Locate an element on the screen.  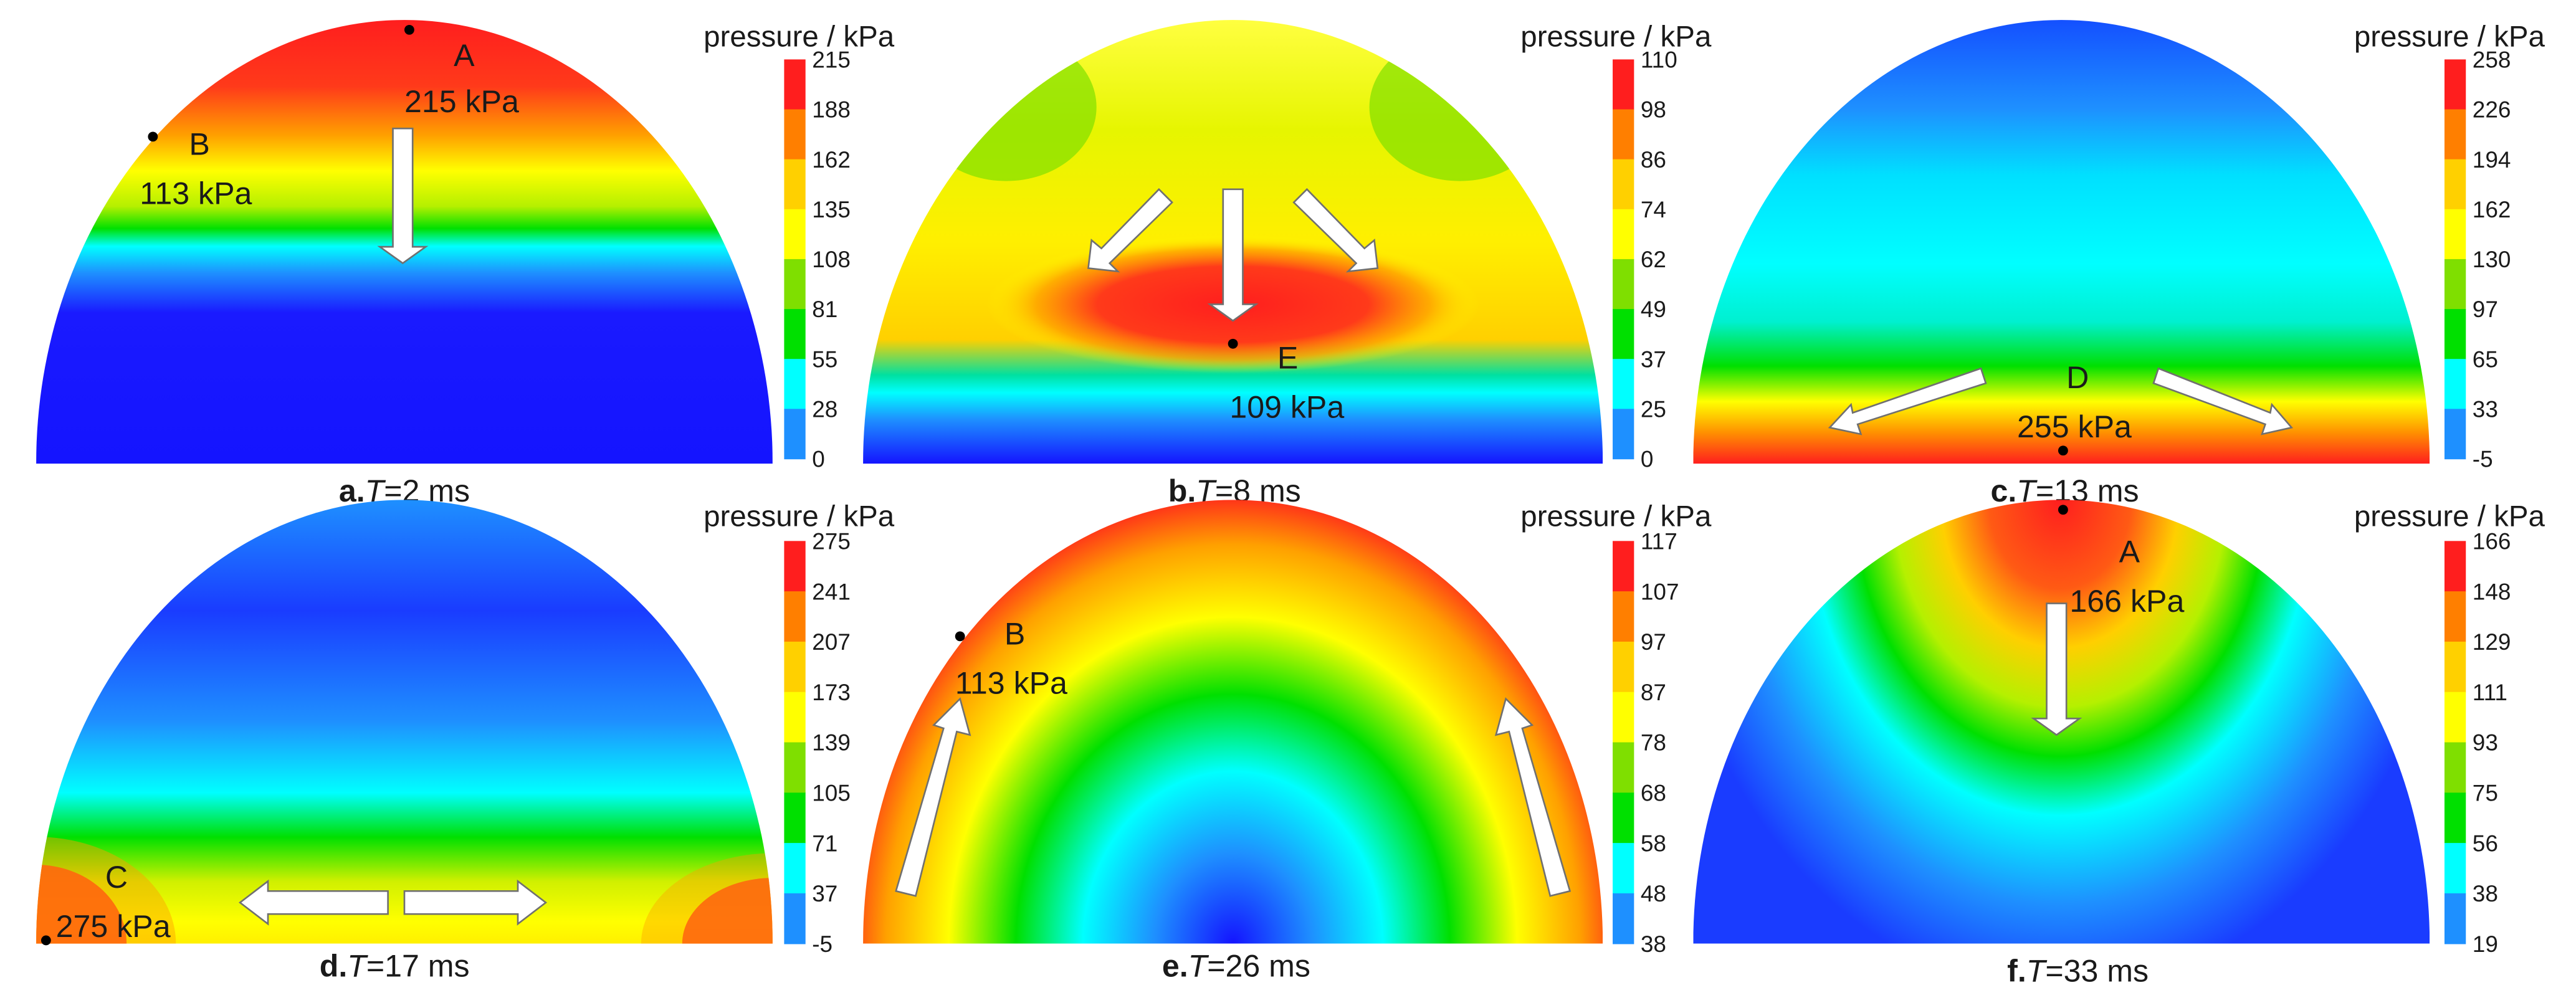
color-scale-tick-label: 135 is located at coordinates (831, 209).